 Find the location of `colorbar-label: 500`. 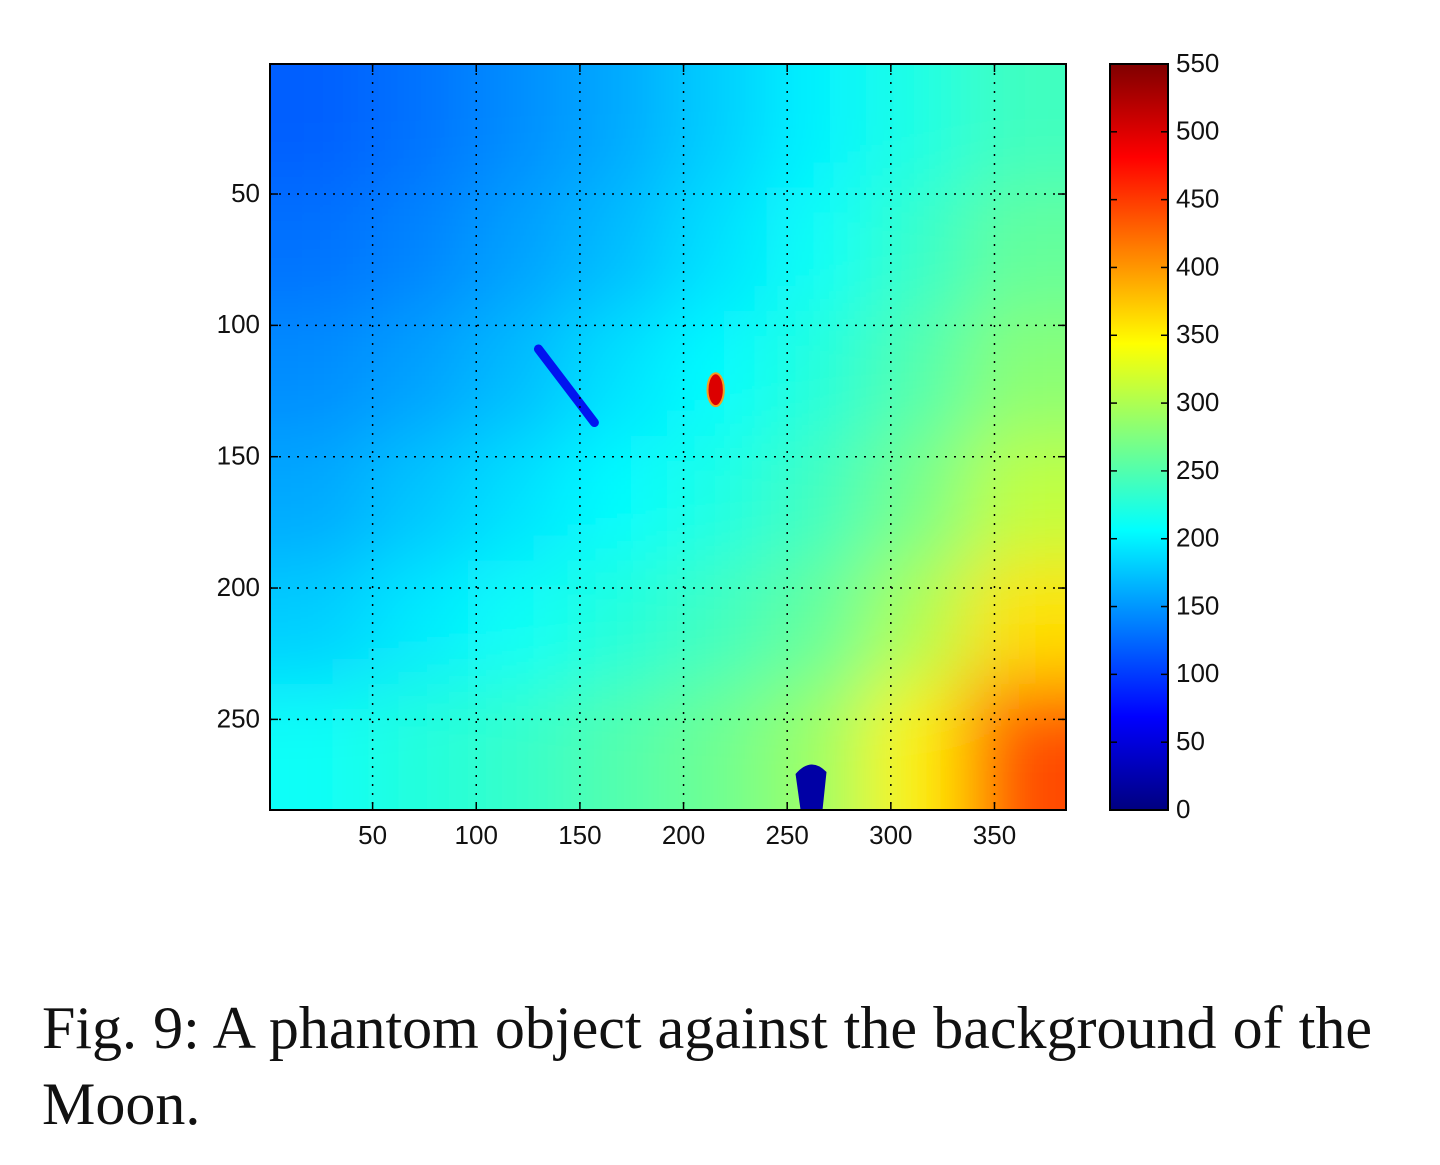

colorbar-label: 500 is located at coordinates (1197, 131).